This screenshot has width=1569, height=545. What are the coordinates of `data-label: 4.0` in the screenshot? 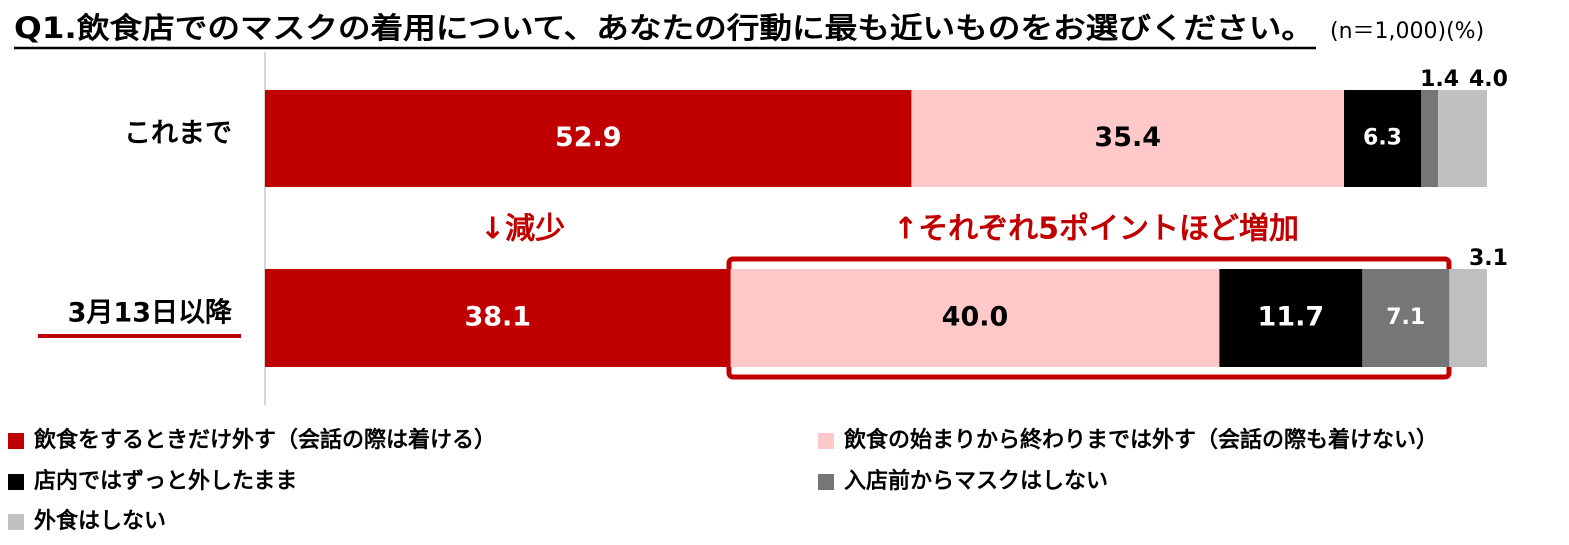 It's located at (1488, 79).